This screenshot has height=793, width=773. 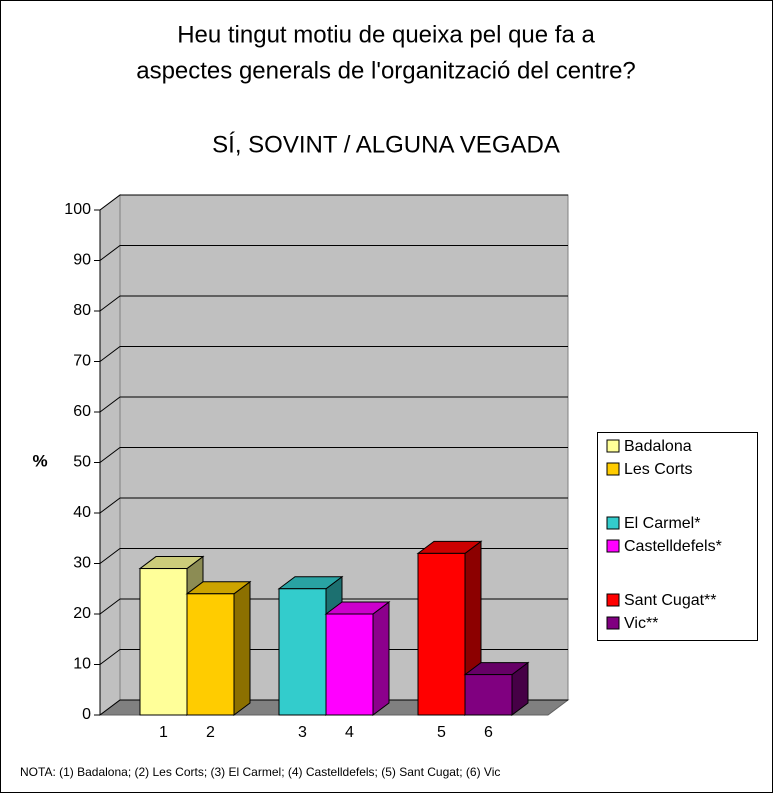 What do you see at coordinates (677, 536) in the screenshot?
I see `legend-box` at bounding box center [677, 536].